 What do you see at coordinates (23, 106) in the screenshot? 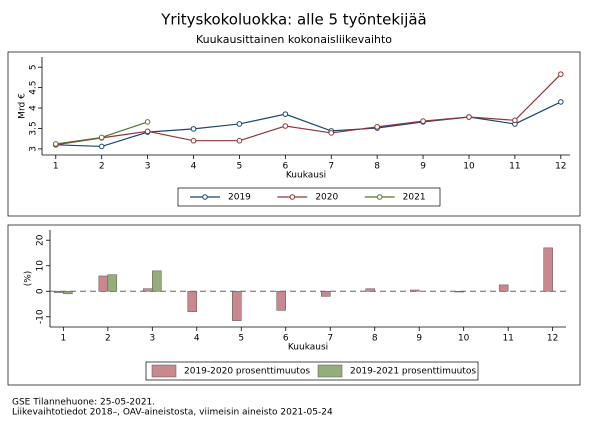
I see `y-axis-label: Mrd €` at bounding box center [23, 106].